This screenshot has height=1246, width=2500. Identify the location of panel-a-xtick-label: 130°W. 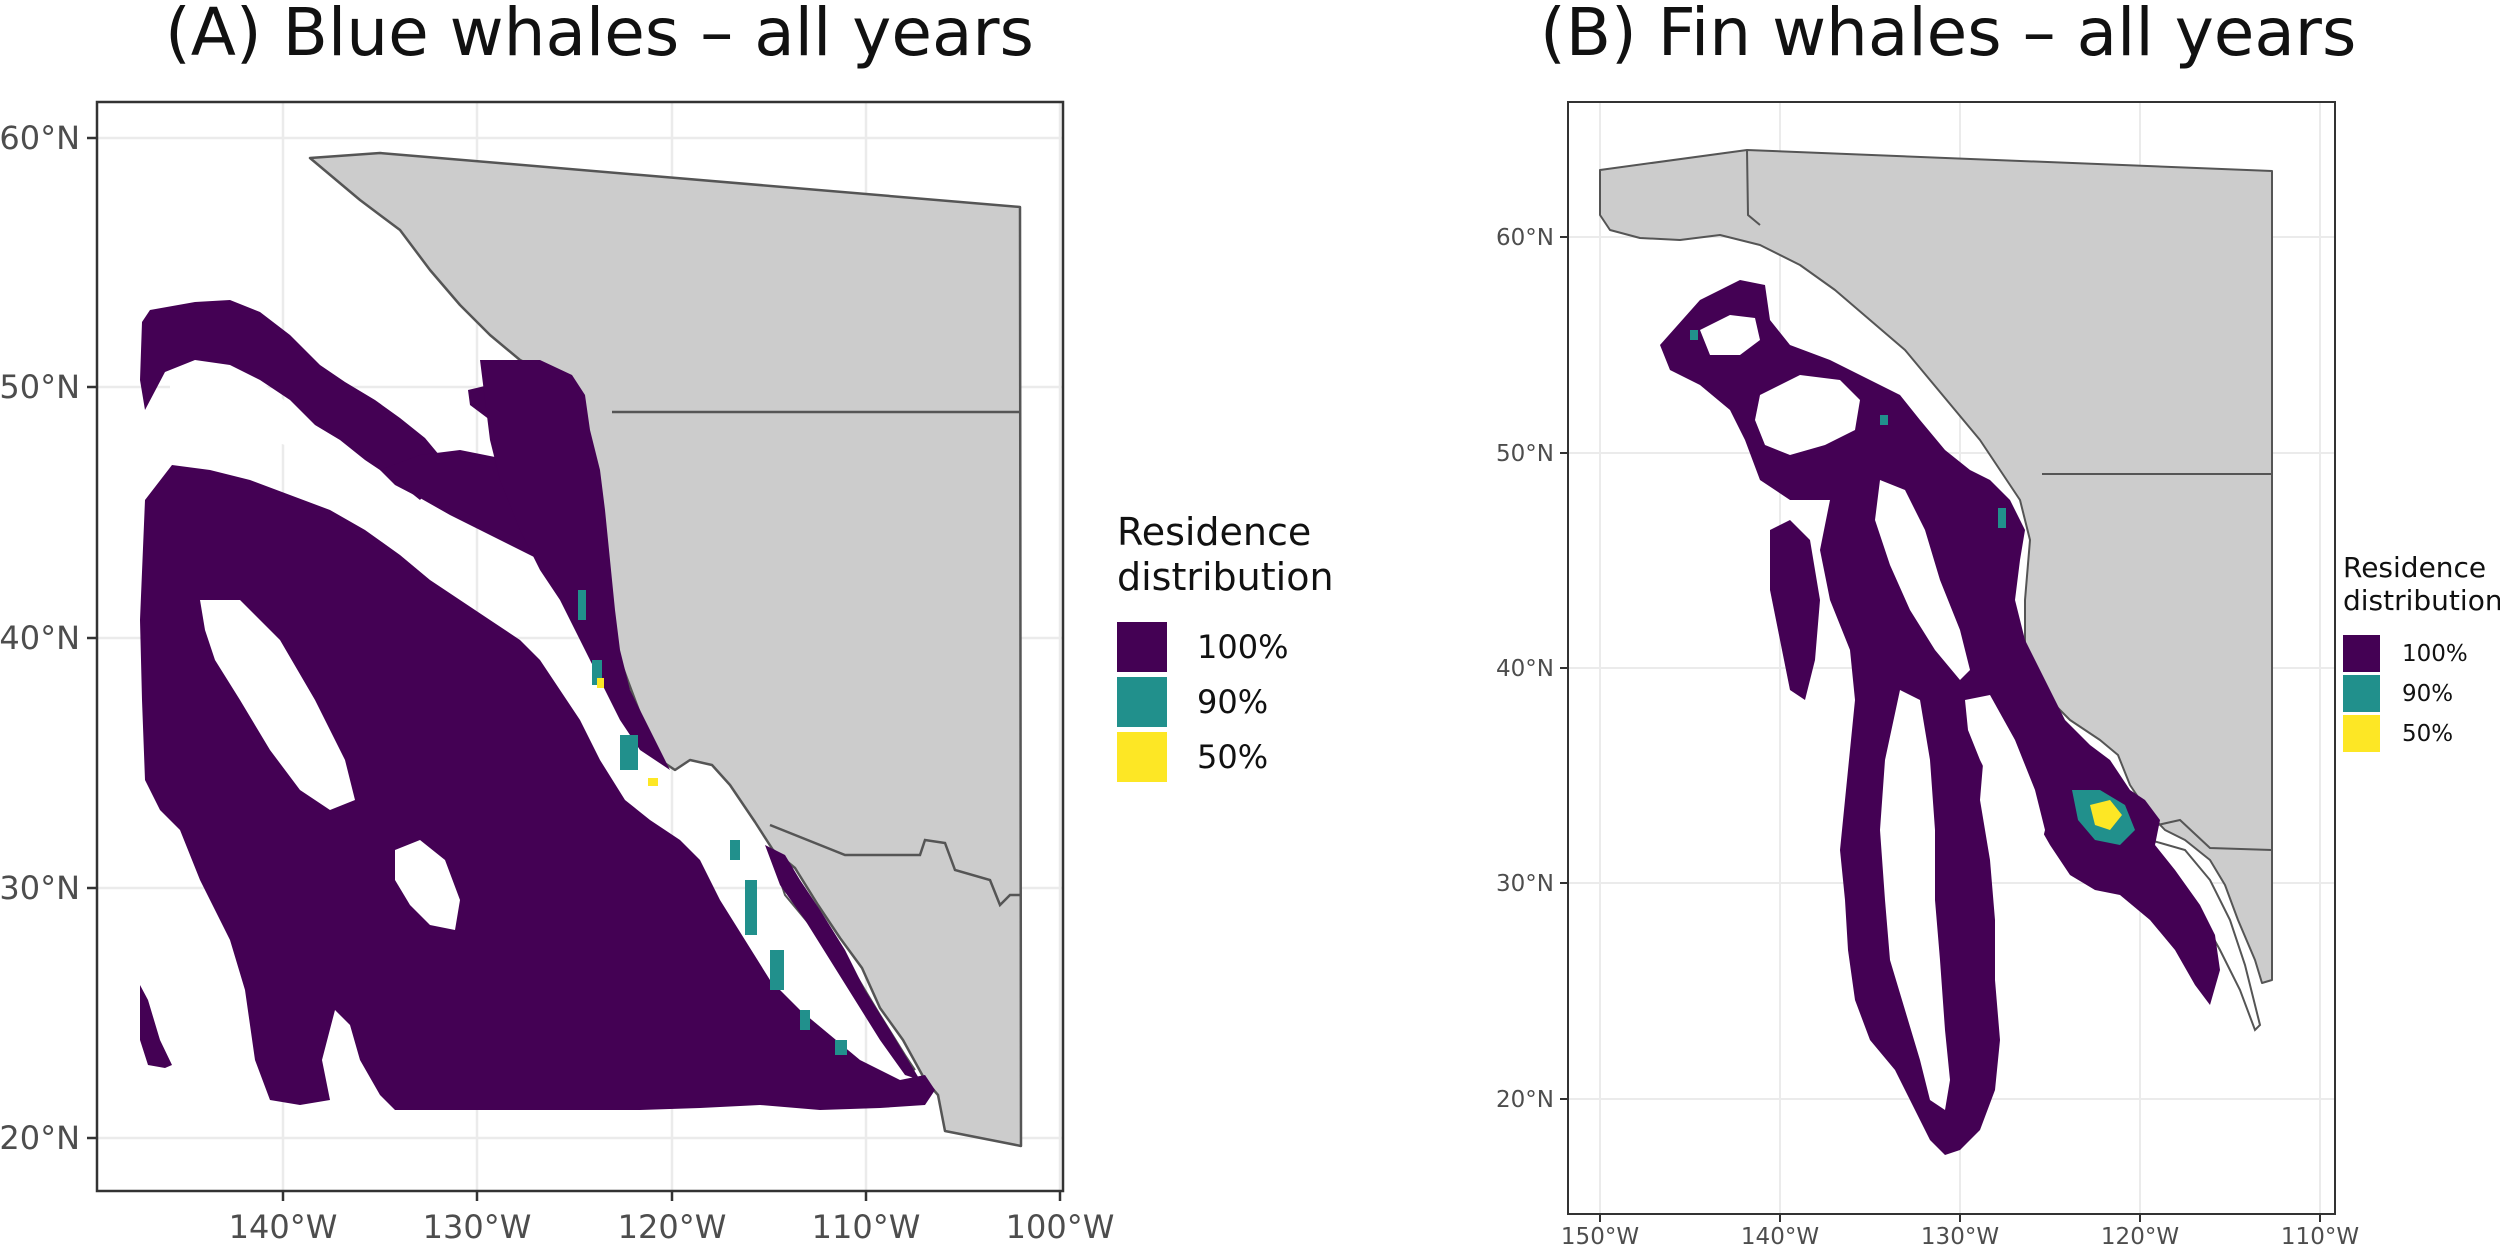
(477, 1227).